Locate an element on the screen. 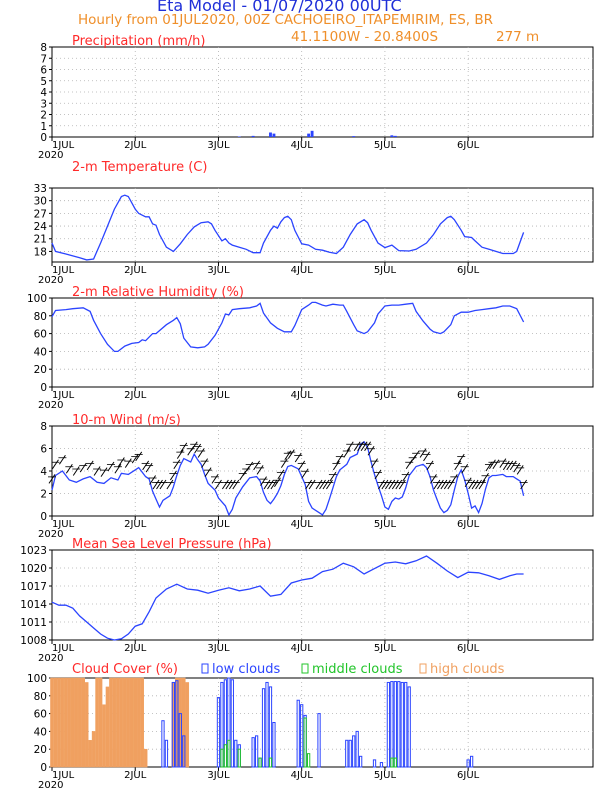 The width and height of the screenshot is (612, 792). legend-swatch-middle is located at coordinates (305, 668).